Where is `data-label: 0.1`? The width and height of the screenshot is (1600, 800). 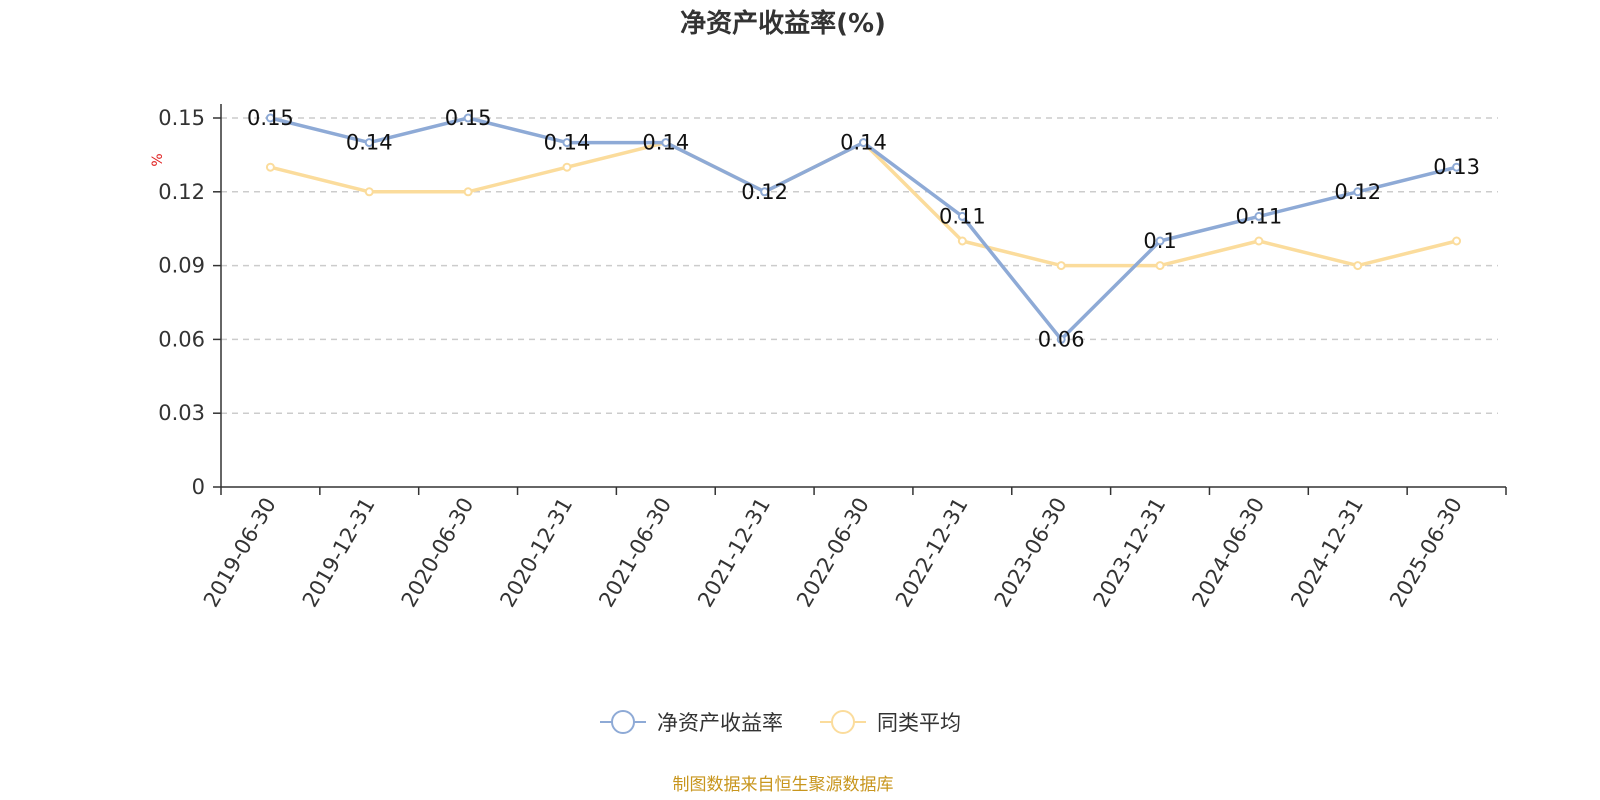 data-label: 0.1 is located at coordinates (1159, 241).